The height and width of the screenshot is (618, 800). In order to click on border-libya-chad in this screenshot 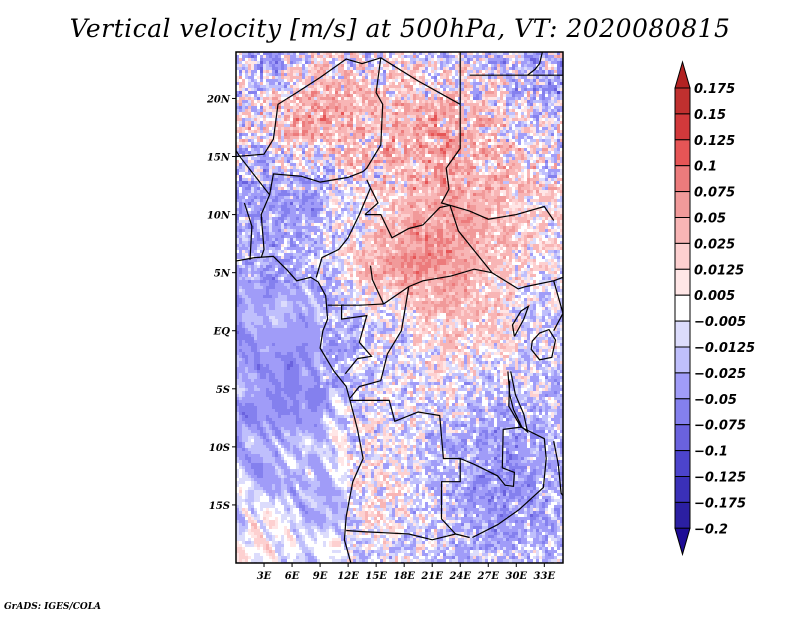, I will do `click(420, 81)`.